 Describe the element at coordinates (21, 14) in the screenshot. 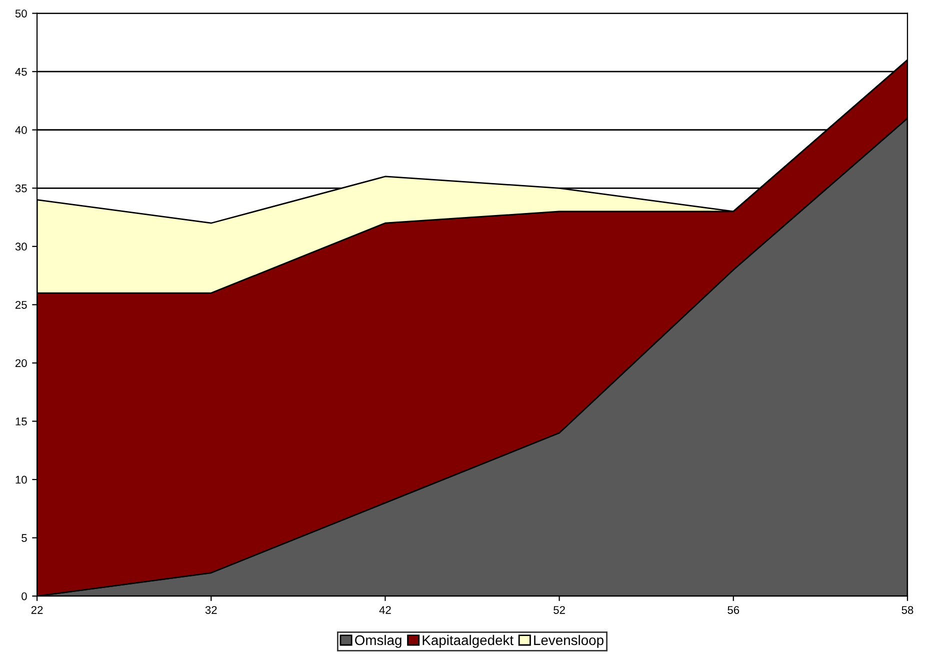

I see `y-tick-label: 50` at that location.